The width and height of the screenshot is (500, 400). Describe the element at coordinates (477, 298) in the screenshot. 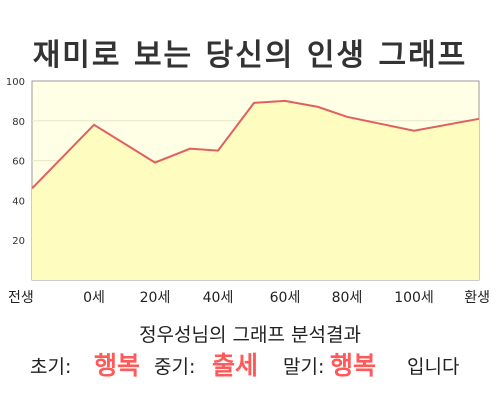

I see `x-tick-label: 환생` at that location.